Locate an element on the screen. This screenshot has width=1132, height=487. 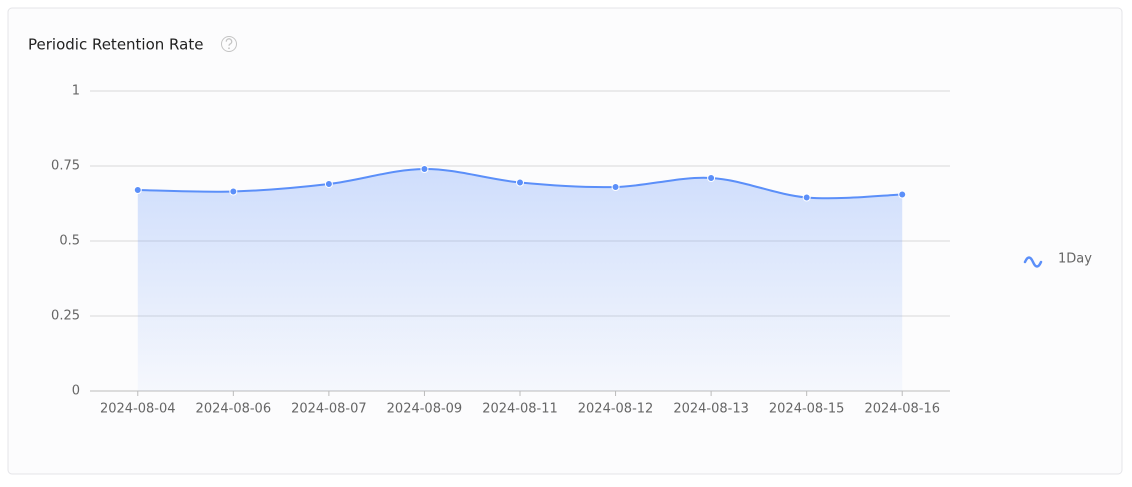
y-tick-label: 0.25 is located at coordinates (65, 316).